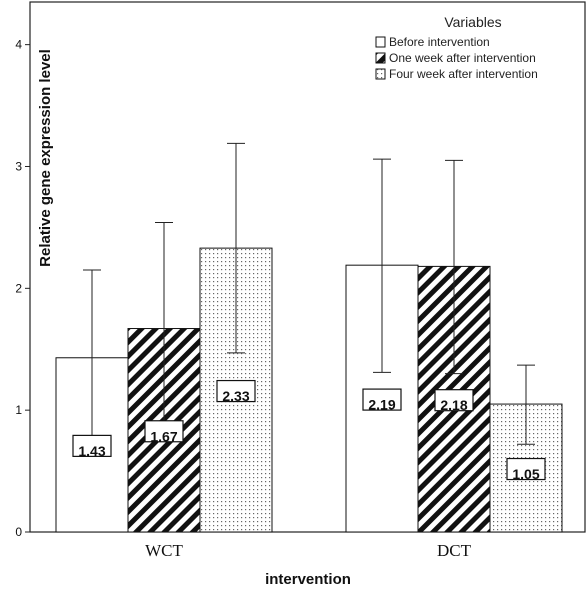 The width and height of the screenshot is (587, 596). I want to click on data-label: 2.18, so click(453, 405).